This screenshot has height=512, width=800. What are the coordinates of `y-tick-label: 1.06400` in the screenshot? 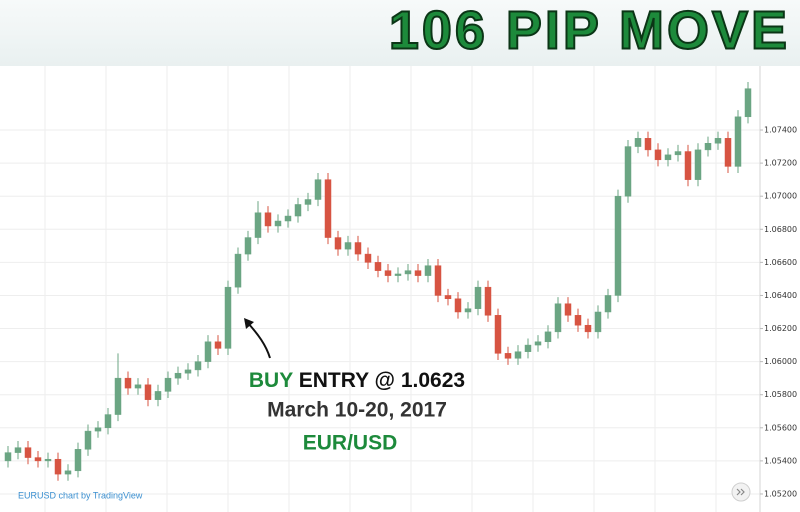 It's located at (780, 295).